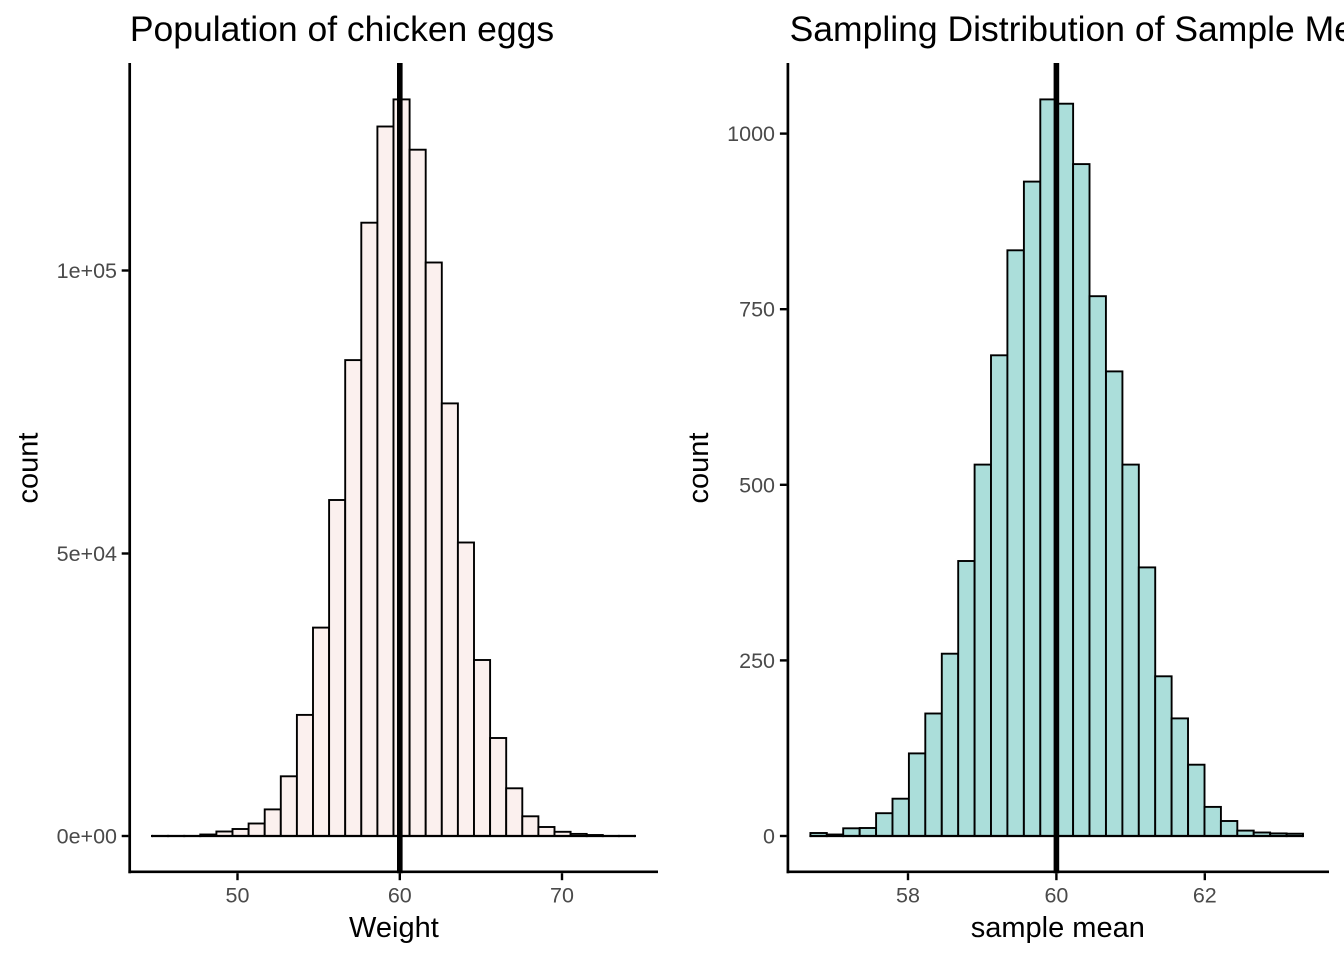 The height and width of the screenshot is (960, 1344). Describe the element at coordinates (562, 896) in the screenshot. I see `svg-text: 70` at that location.